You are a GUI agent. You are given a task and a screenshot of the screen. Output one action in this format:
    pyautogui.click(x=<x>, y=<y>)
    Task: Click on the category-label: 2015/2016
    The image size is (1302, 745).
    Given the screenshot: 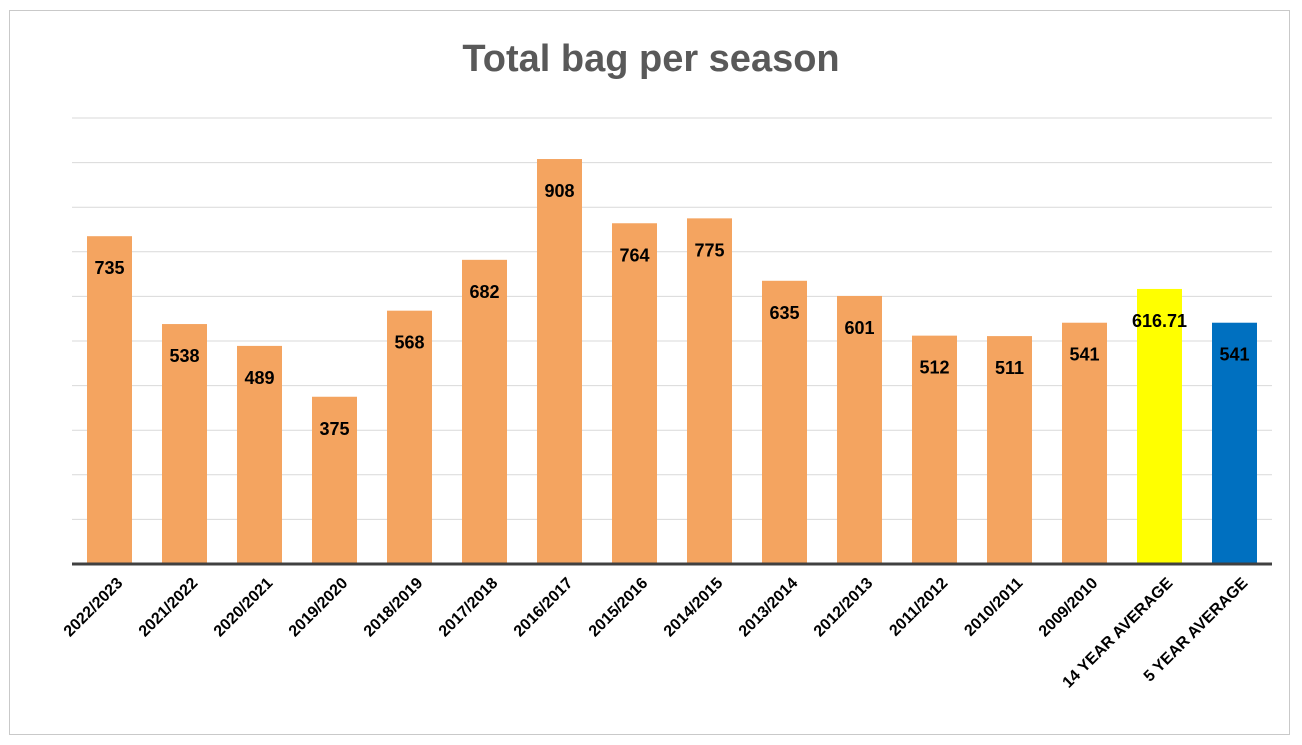 What is the action you would take?
    pyautogui.click(x=619, y=608)
    